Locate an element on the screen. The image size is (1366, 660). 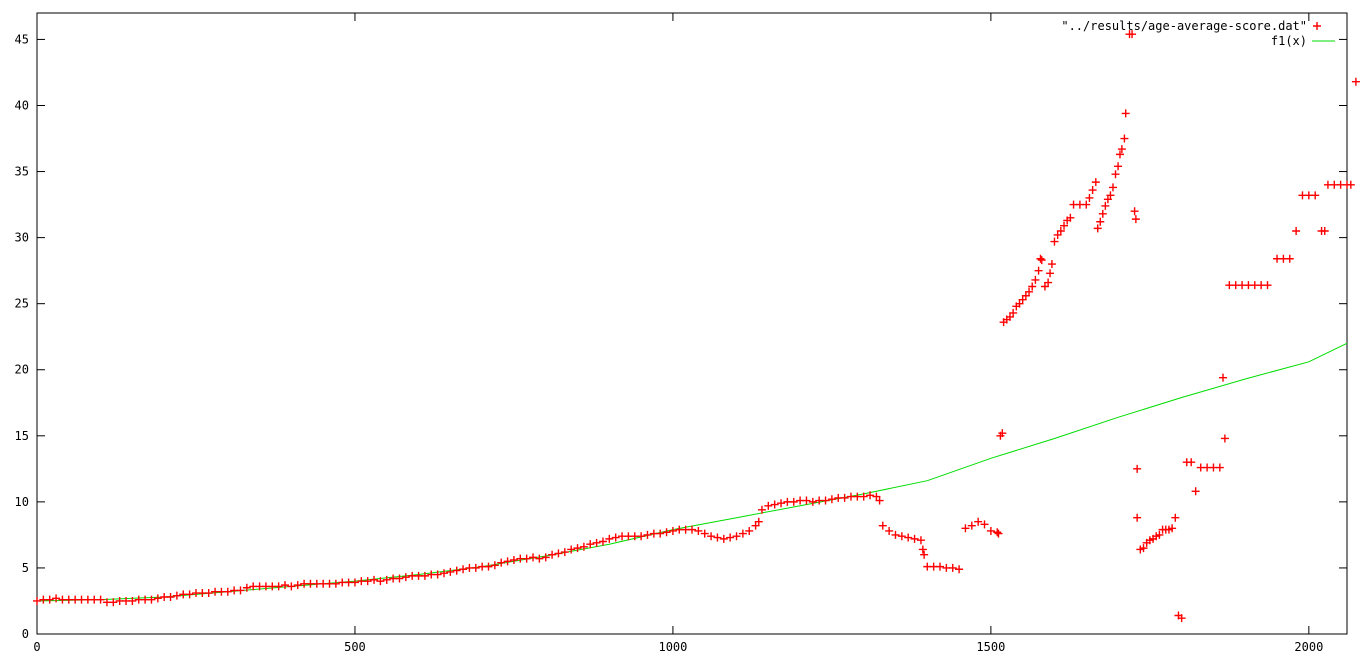
legend-label-data: "../results/age-average-score.dat" is located at coordinates (1184, 26).